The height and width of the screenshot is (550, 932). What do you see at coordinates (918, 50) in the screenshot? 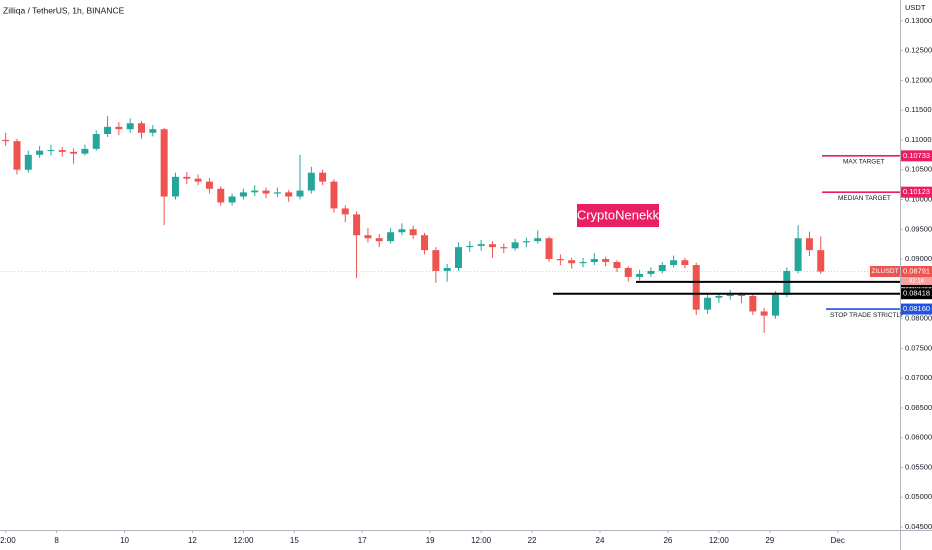
I see `y-tick-label: 0.12500` at bounding box center [918, 50].